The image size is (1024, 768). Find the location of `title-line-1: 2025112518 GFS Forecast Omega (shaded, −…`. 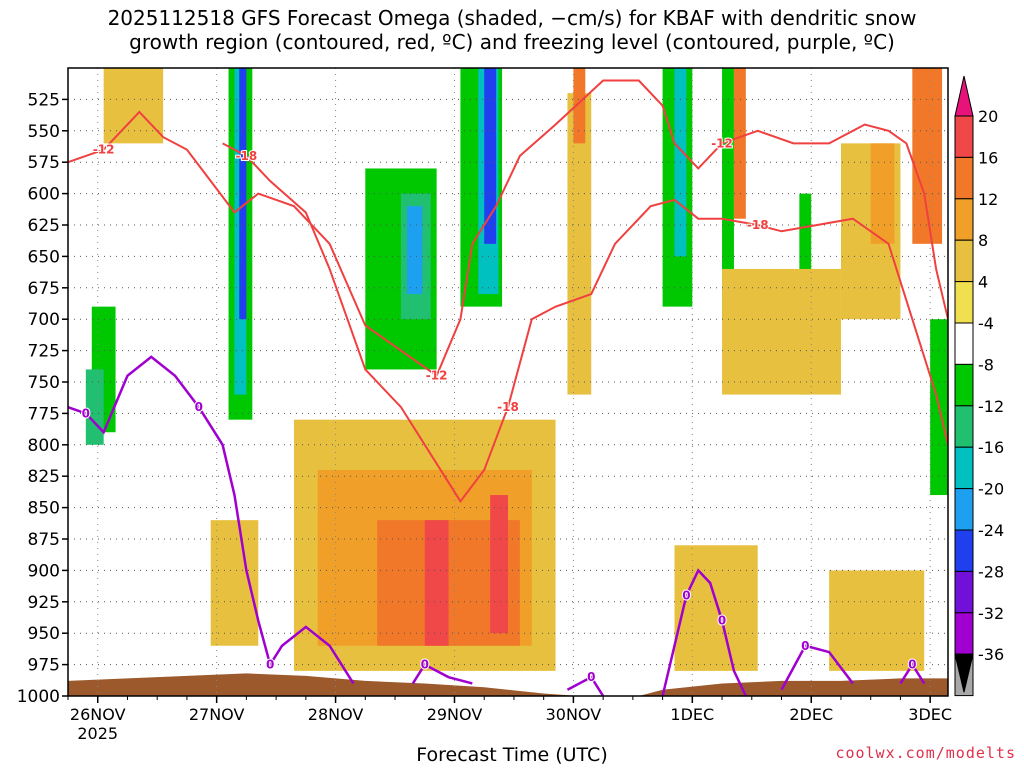

title-line-1: 2025112518 GFS Forecast Omega (shaded, −… is located at coordinates (512, 18).